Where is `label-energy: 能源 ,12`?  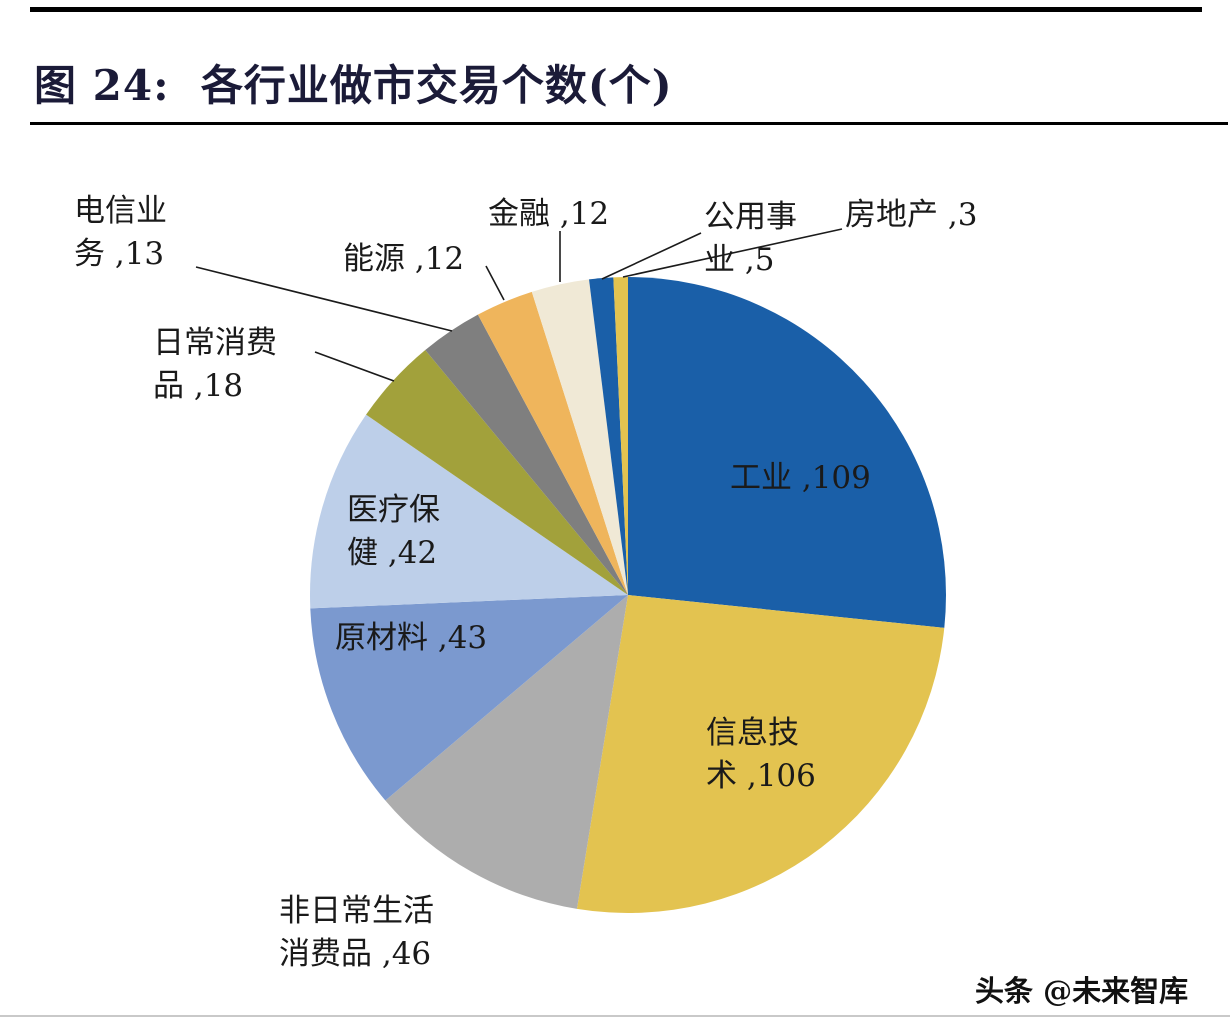
label-energy: 能源 ,12 is located at coordinates (404, 259).